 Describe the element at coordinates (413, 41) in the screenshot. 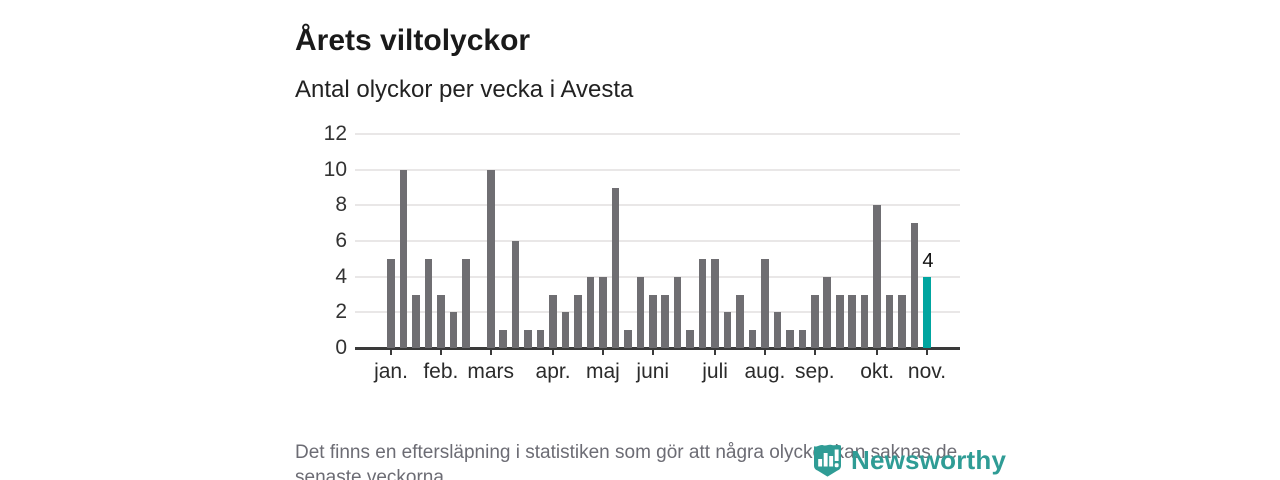

I see `page-title: Årets viltolyckor` at that location.